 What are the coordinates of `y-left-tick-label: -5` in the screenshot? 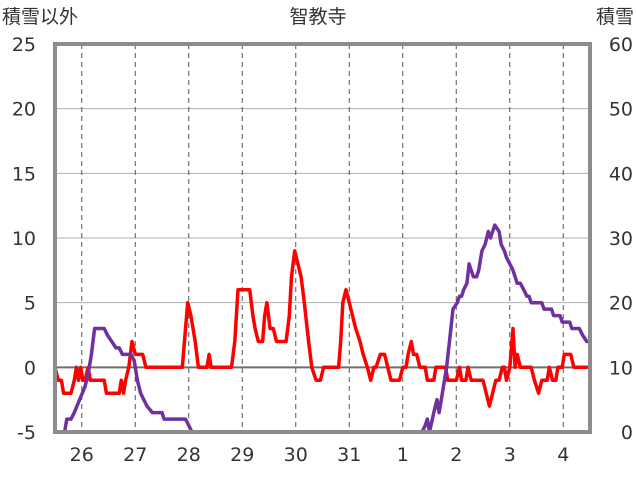 It's located at (26, 433).